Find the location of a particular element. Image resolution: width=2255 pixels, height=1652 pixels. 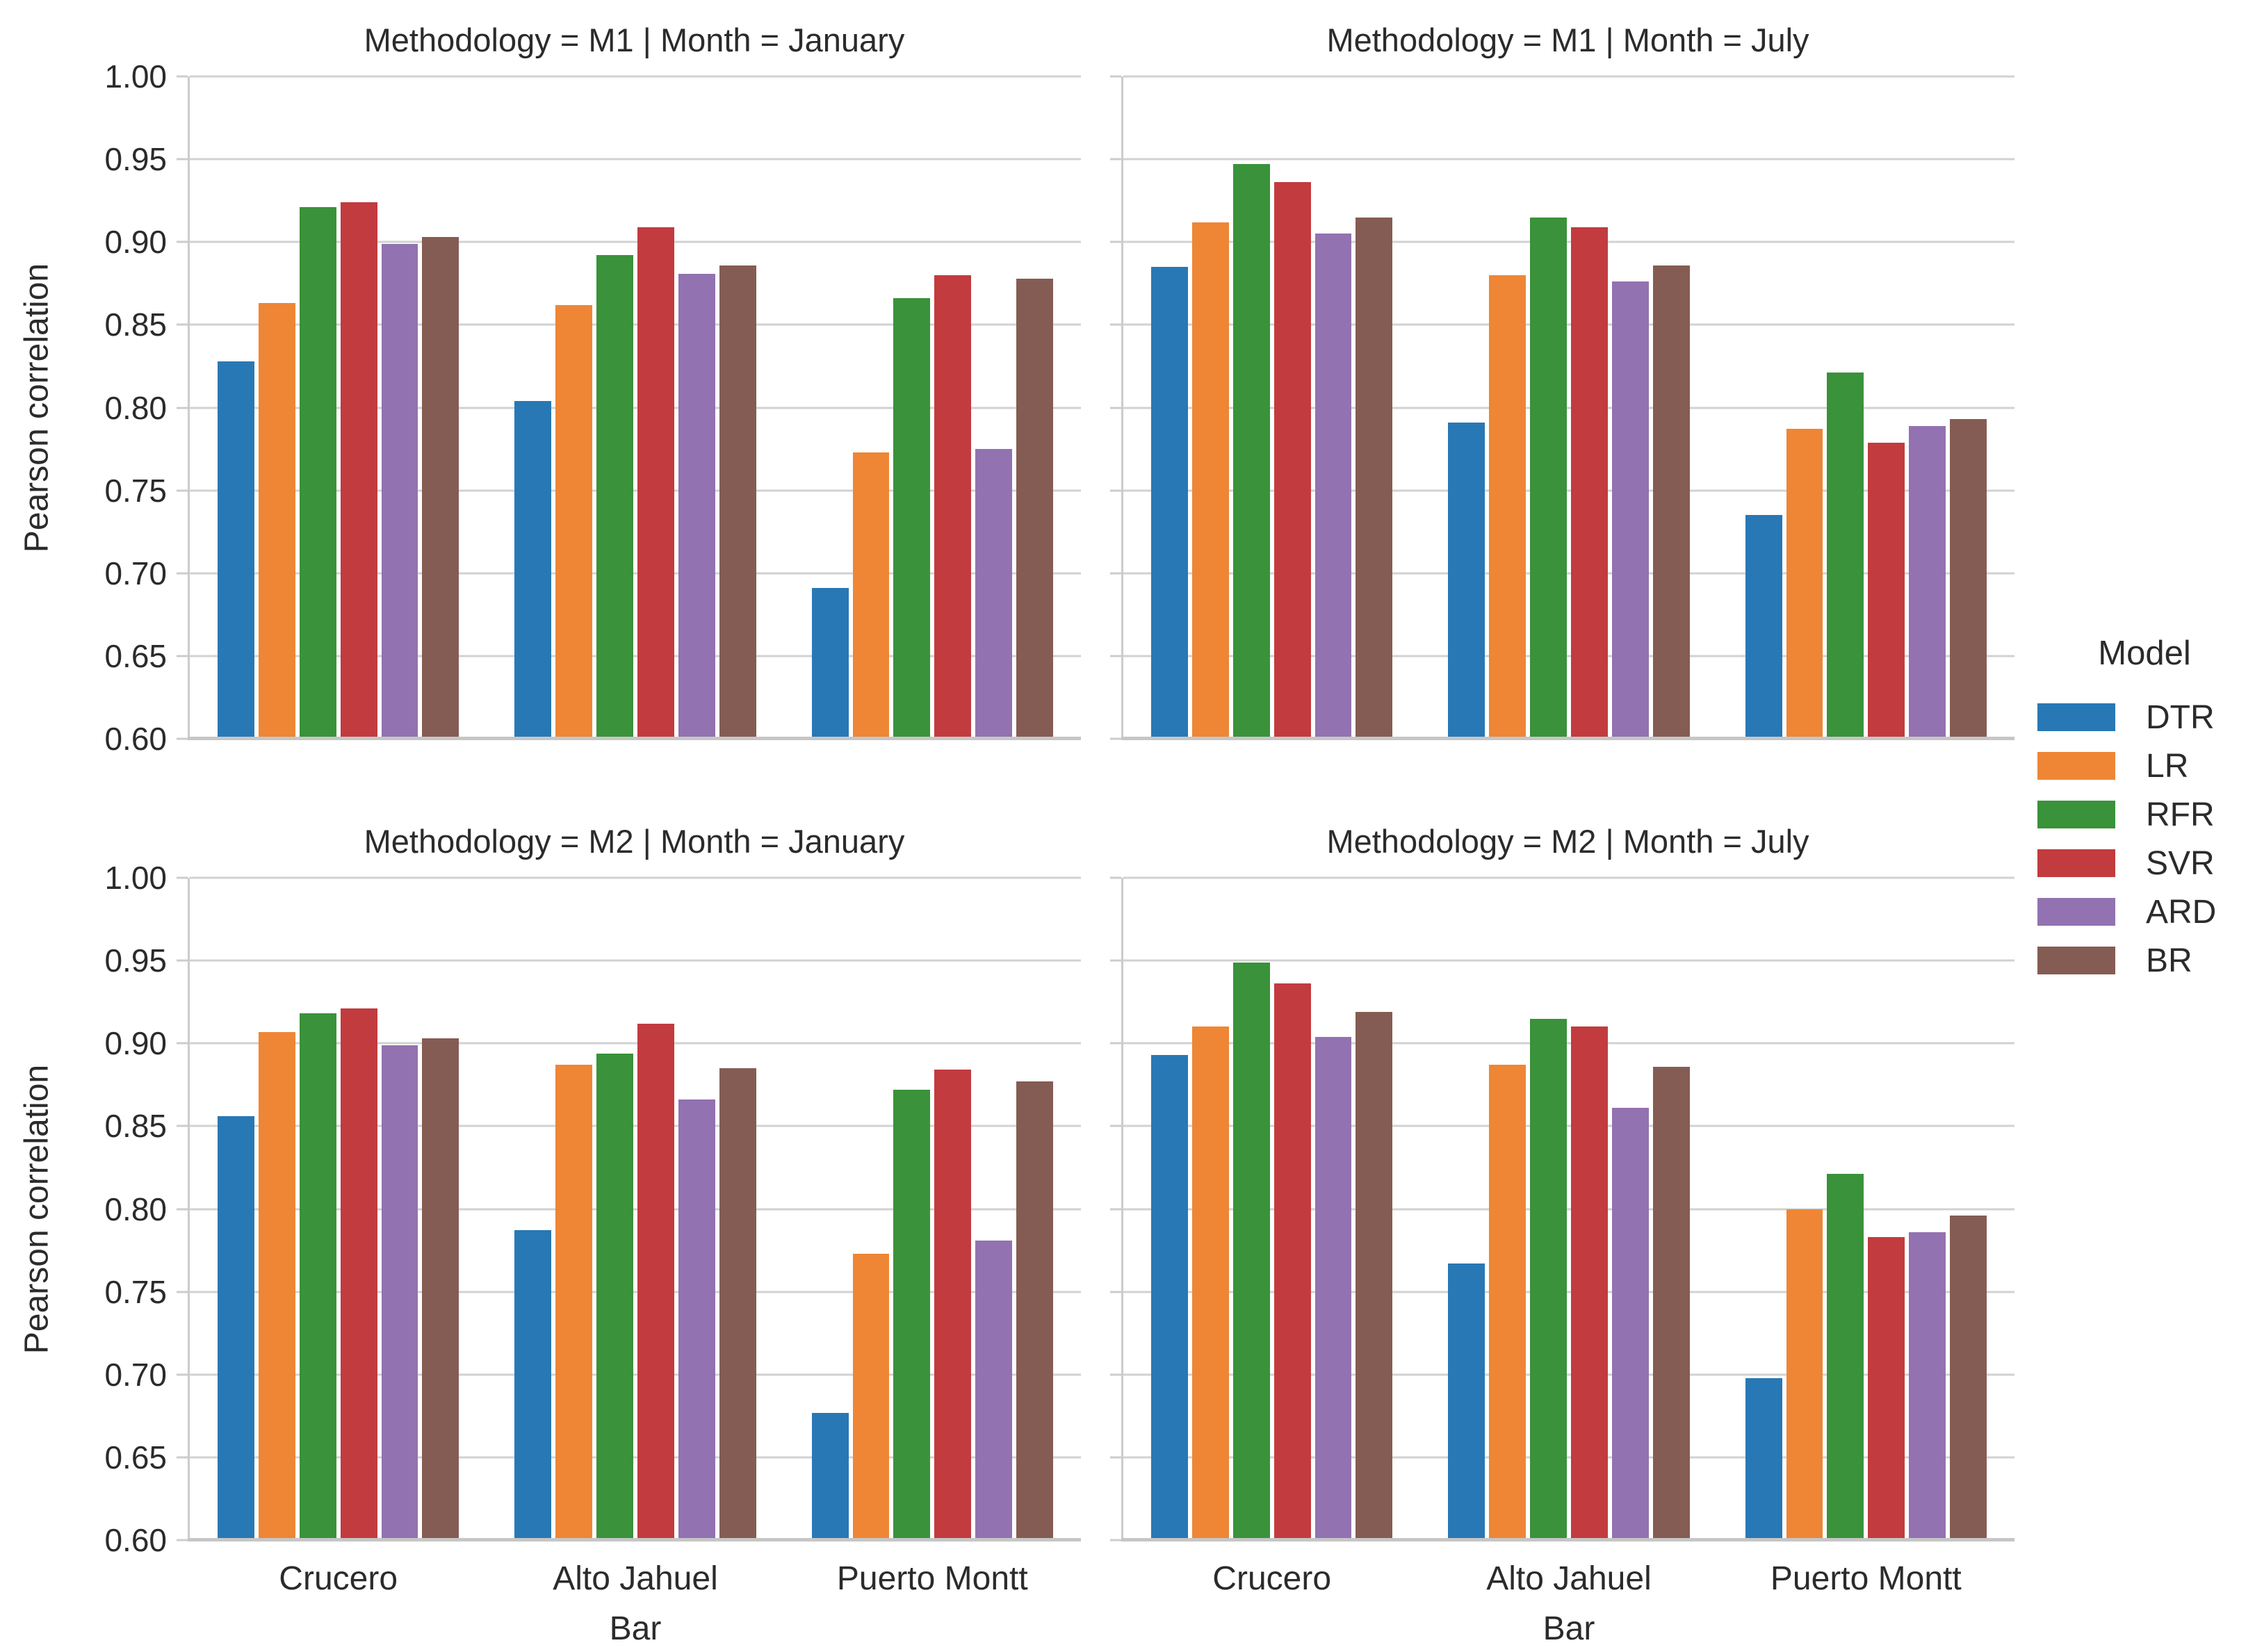

y-tick-labels: 1.00 0.95 0.90 0.85 0.80 0.75 0.70 0.65 0.60 is located at coordinates (123, 407).